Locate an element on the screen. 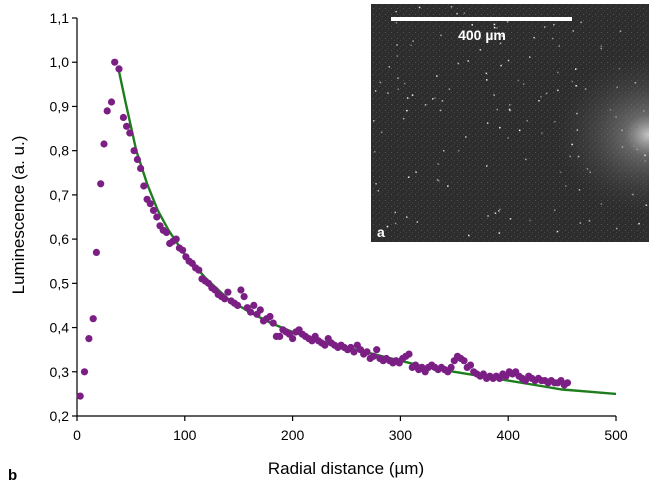  x-axis-ticks: 0 100 200 300 400 500 is located at coordinates (350, 429).